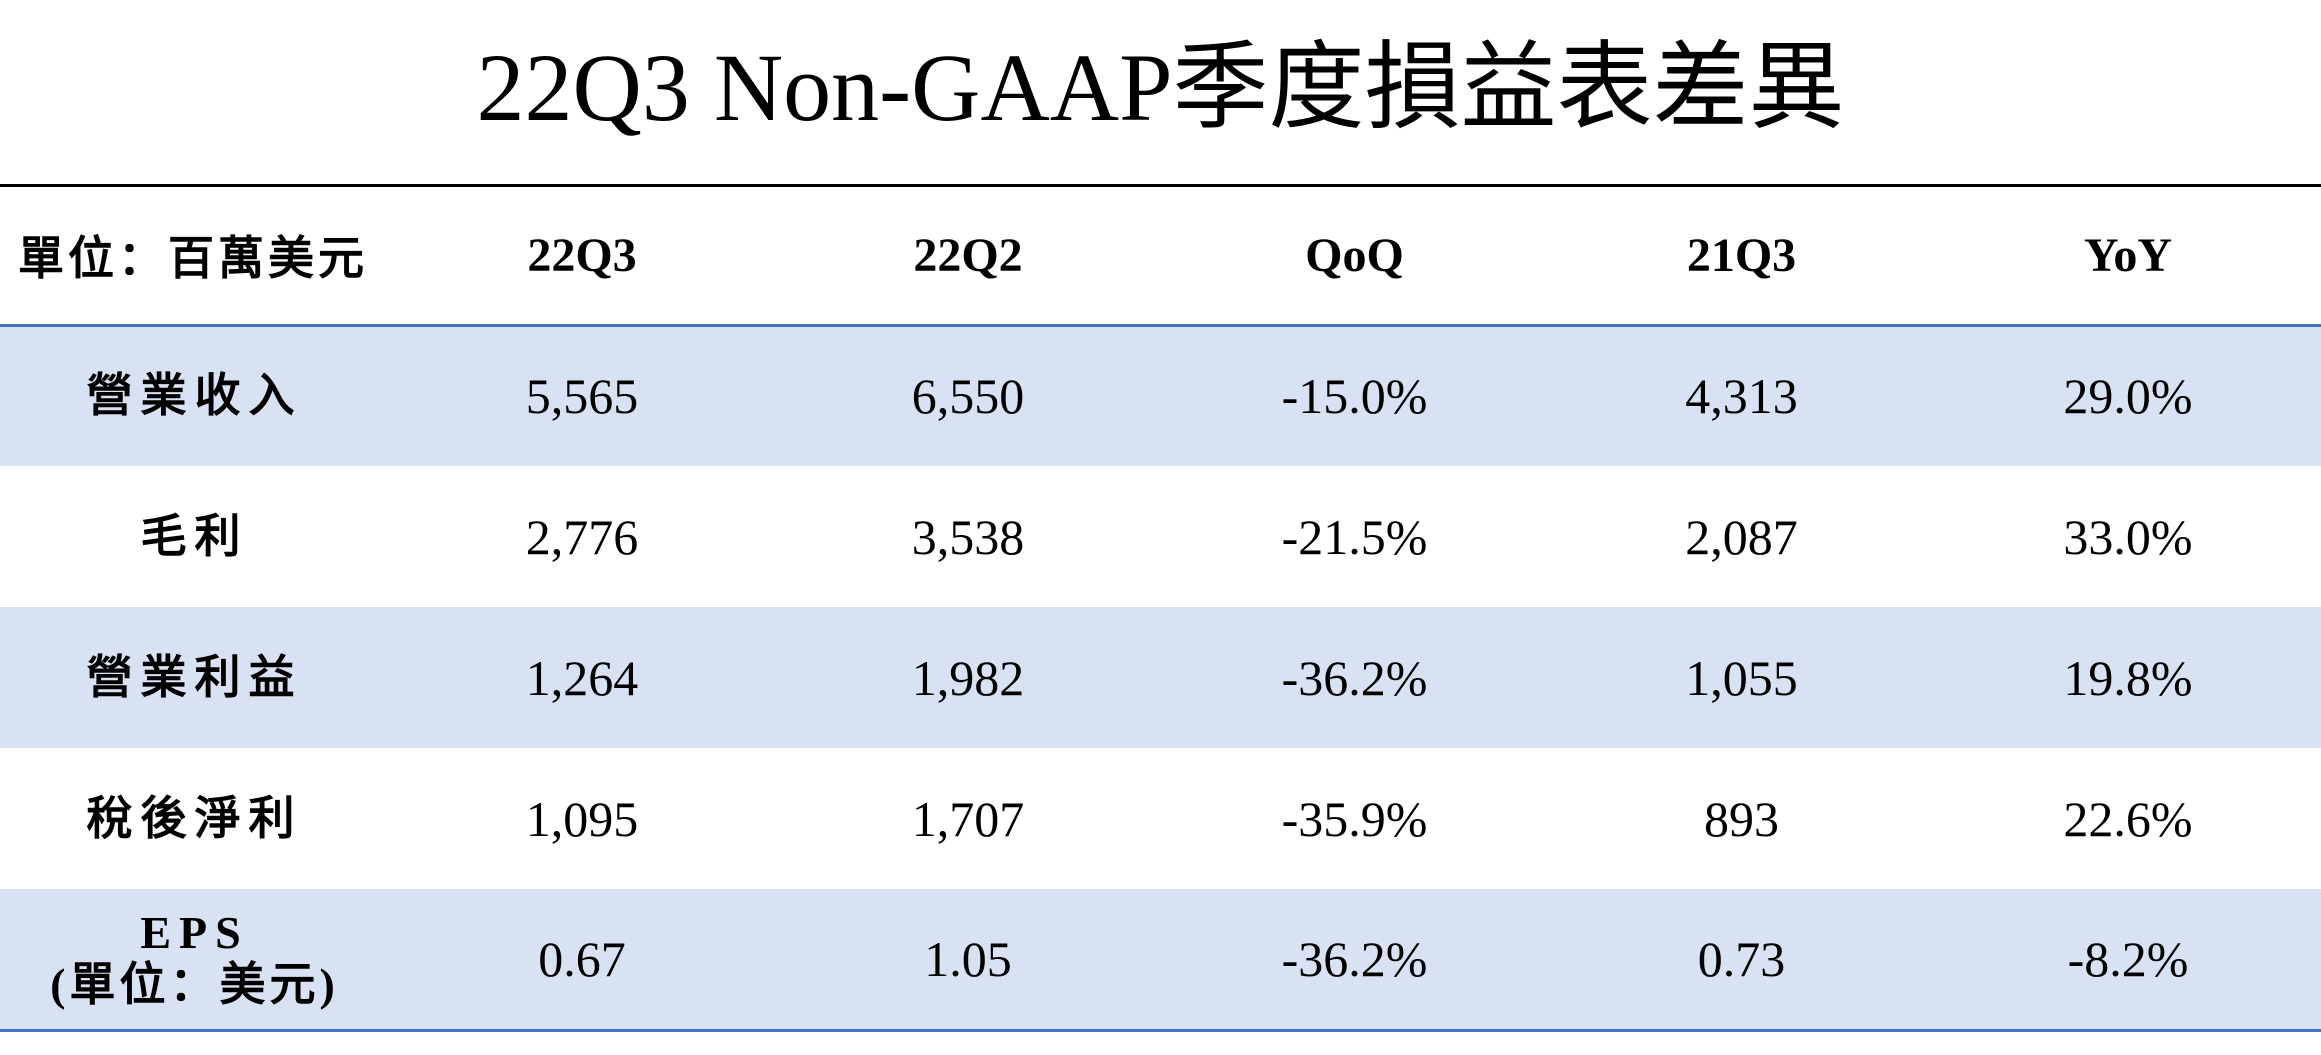 Image resolution: width=2321 pixels, height=1055 pixels. Describe the element at coordinates (1741, 395) in the screenshot. I see `table-cell: 4,313` at that location.